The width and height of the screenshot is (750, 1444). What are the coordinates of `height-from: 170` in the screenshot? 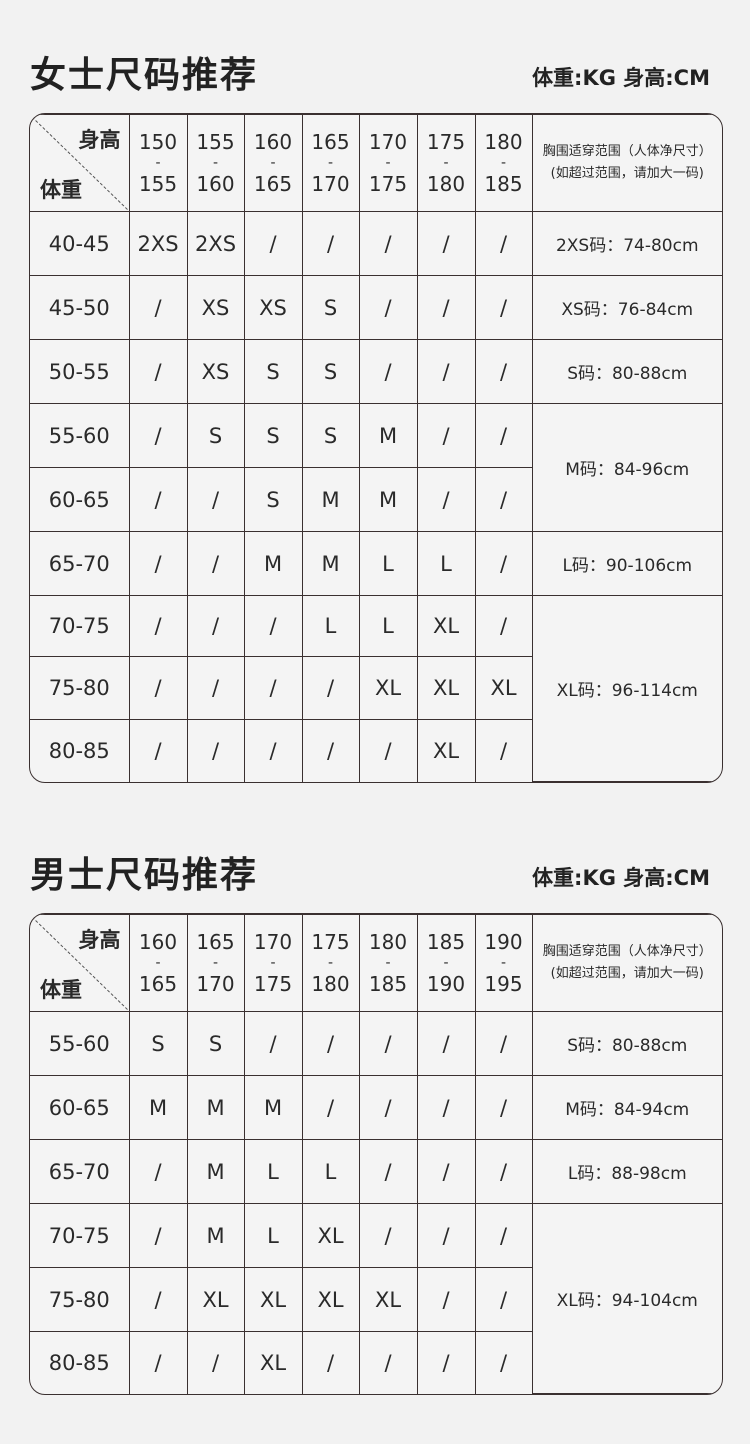 It's located at (273, 942).